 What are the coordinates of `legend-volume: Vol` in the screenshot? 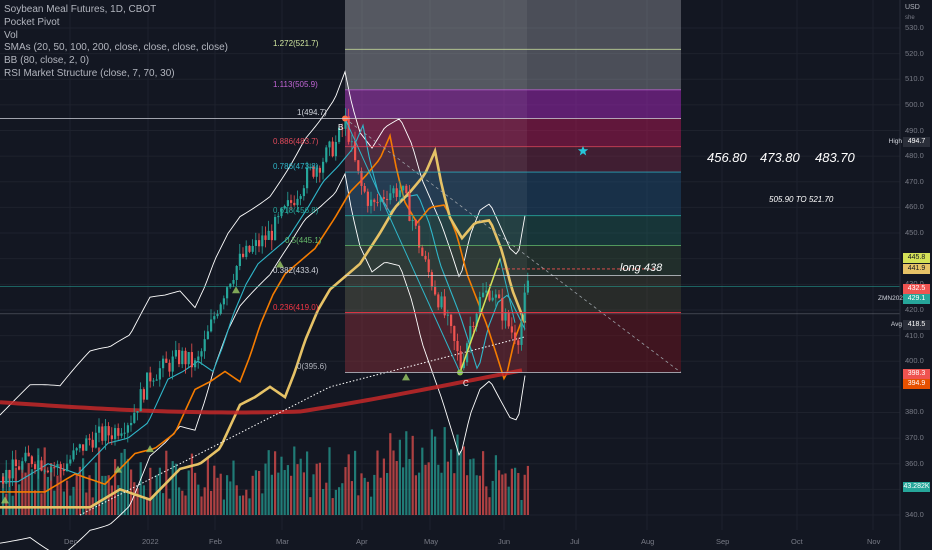 It's located at (11, 35).